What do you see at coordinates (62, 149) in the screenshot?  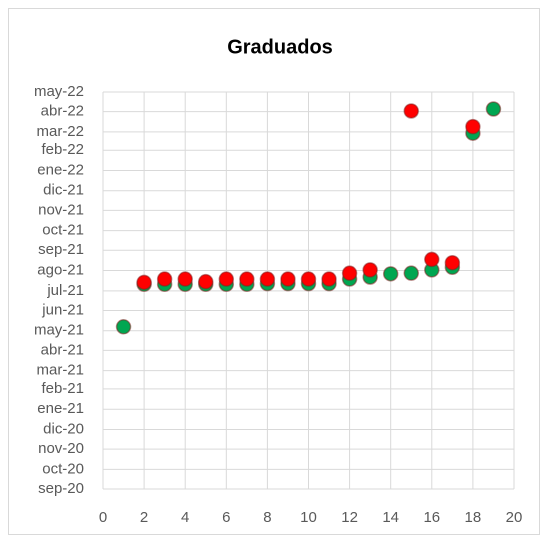 I see `y-tick-label: feb-22` at bounding box center [62, 149].